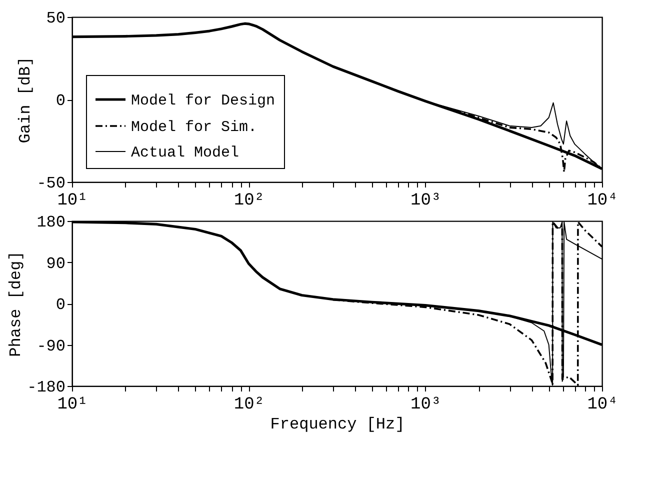 This screenshot has width=656, height=491. I want to click on legend-label: Model for Design, so click(203, 101).